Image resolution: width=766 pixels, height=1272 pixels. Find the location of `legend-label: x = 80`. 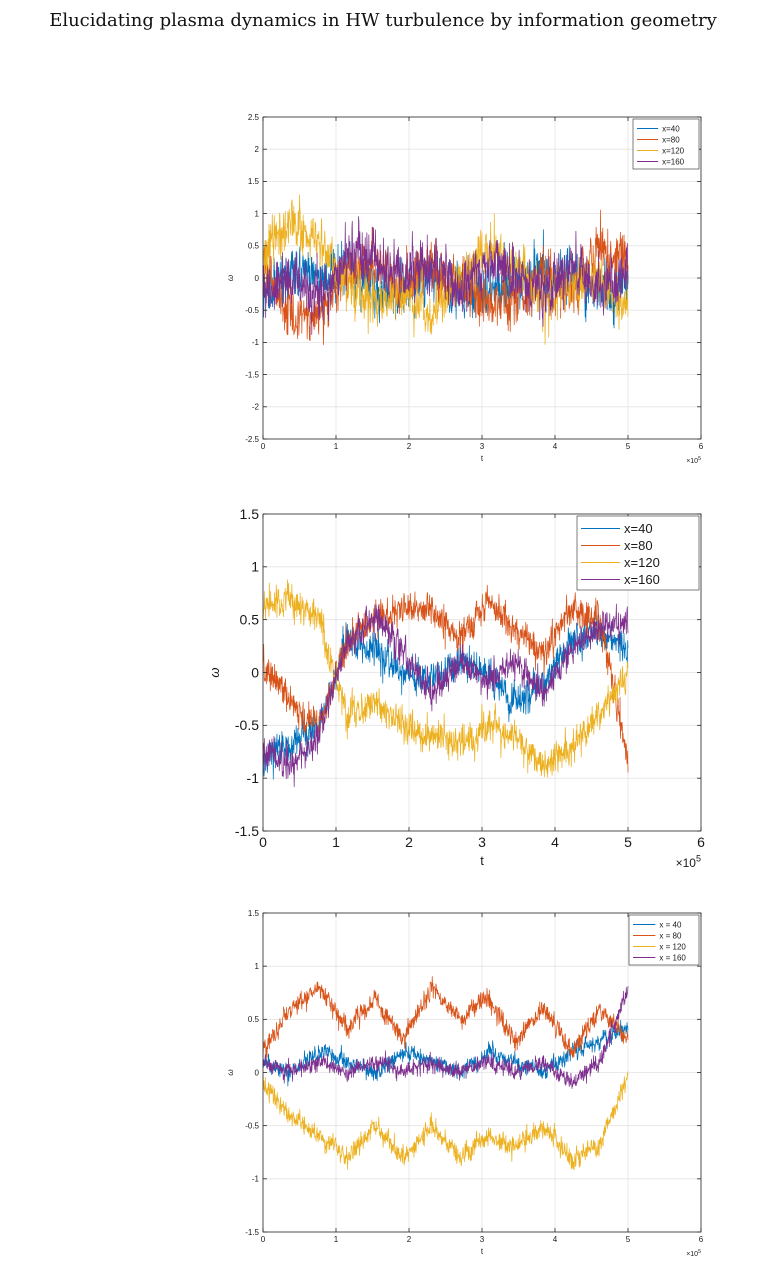

legend-label: x = 80 is located at coordinates (670, 935).